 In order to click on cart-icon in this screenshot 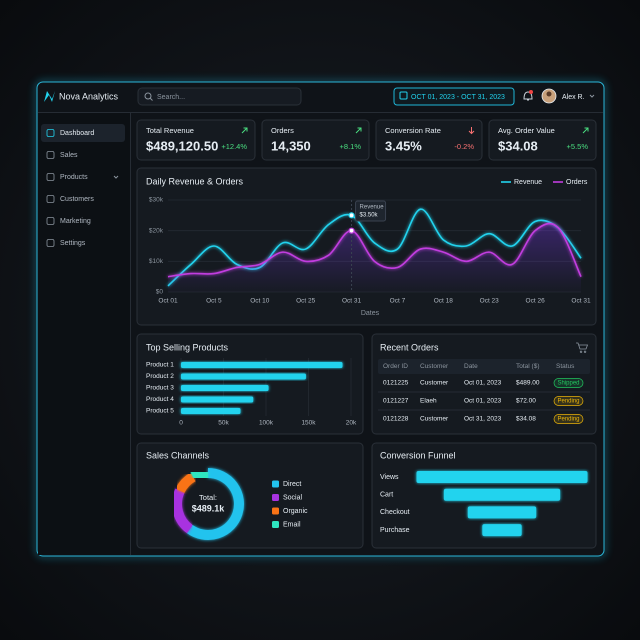, I will do `click(582, 347)`.